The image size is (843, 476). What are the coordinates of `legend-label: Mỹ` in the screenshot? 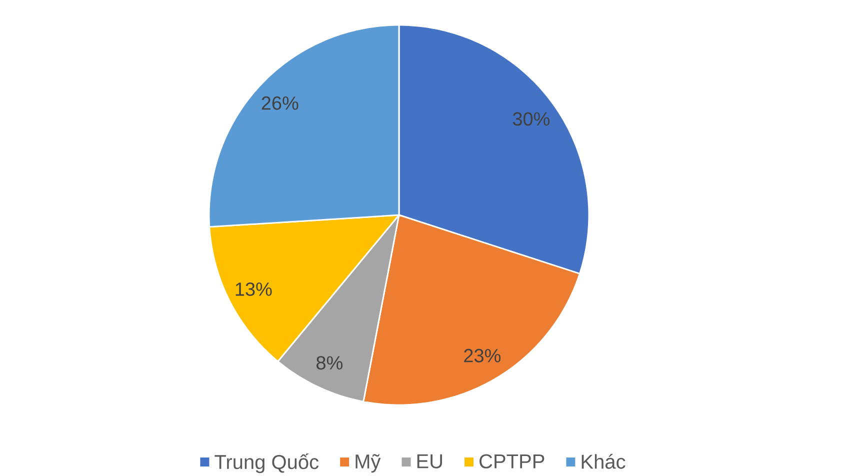 It's located at (368, 463).